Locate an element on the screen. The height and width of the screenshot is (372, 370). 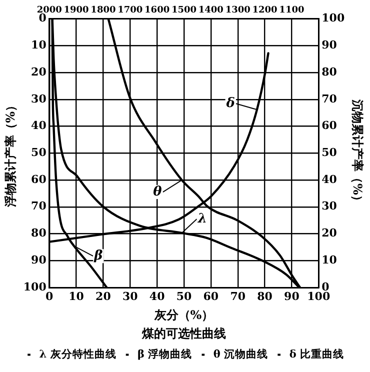
annotation: λ is located at coordinates (201, 218).